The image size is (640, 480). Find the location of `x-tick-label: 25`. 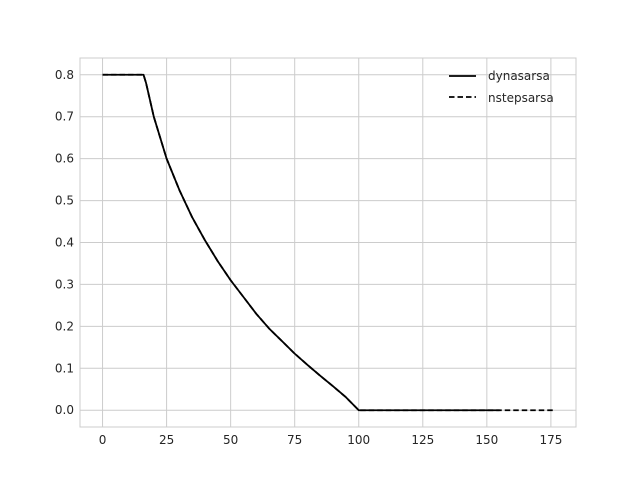

x-tick-label: 25 is located at coordinates (166, 440).